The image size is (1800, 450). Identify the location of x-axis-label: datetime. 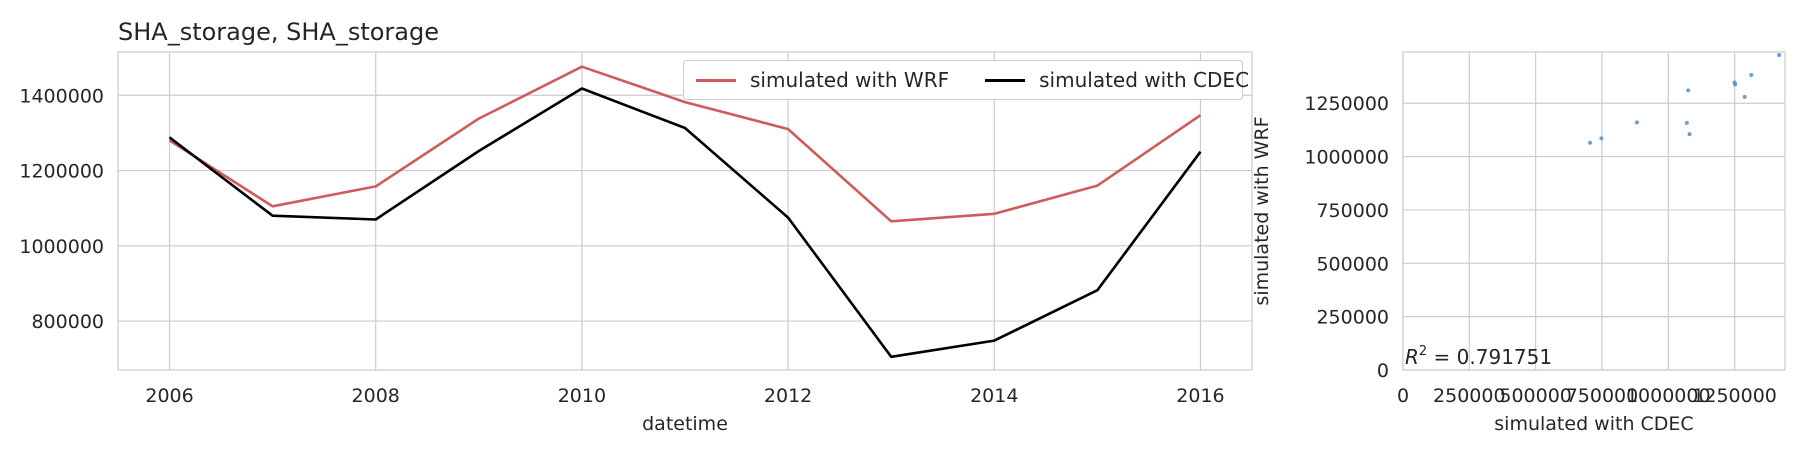
(685, 424).